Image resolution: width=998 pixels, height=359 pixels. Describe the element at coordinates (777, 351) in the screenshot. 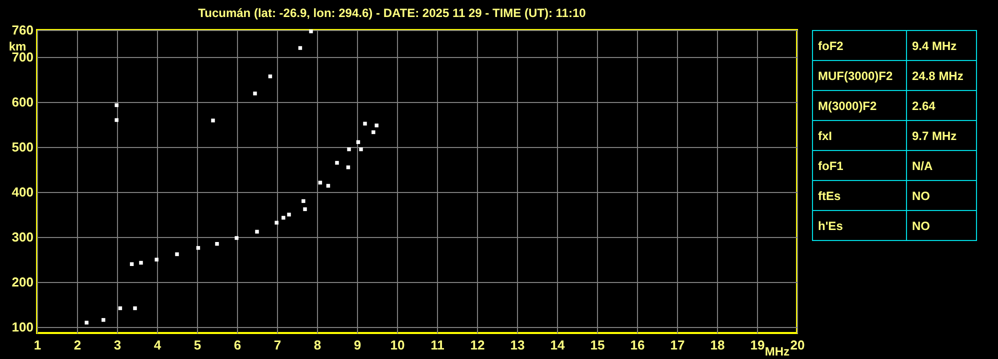

I see `x-axis-title: MHz` at that location.